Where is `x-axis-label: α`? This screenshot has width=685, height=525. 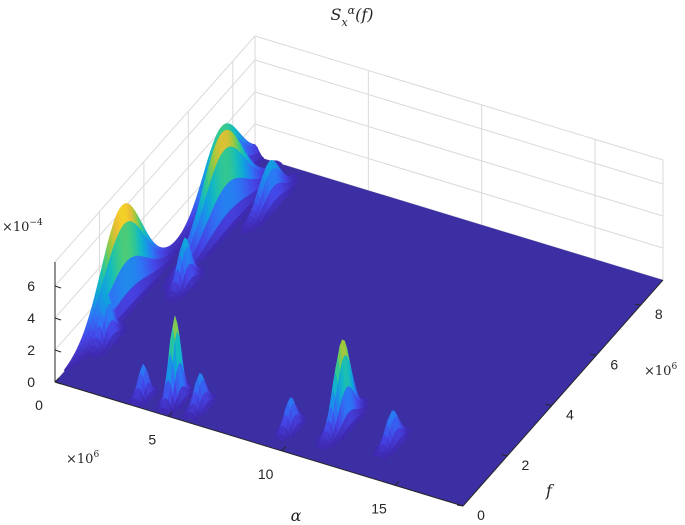
x-axis-label: α is located at coordinates (296, 515).